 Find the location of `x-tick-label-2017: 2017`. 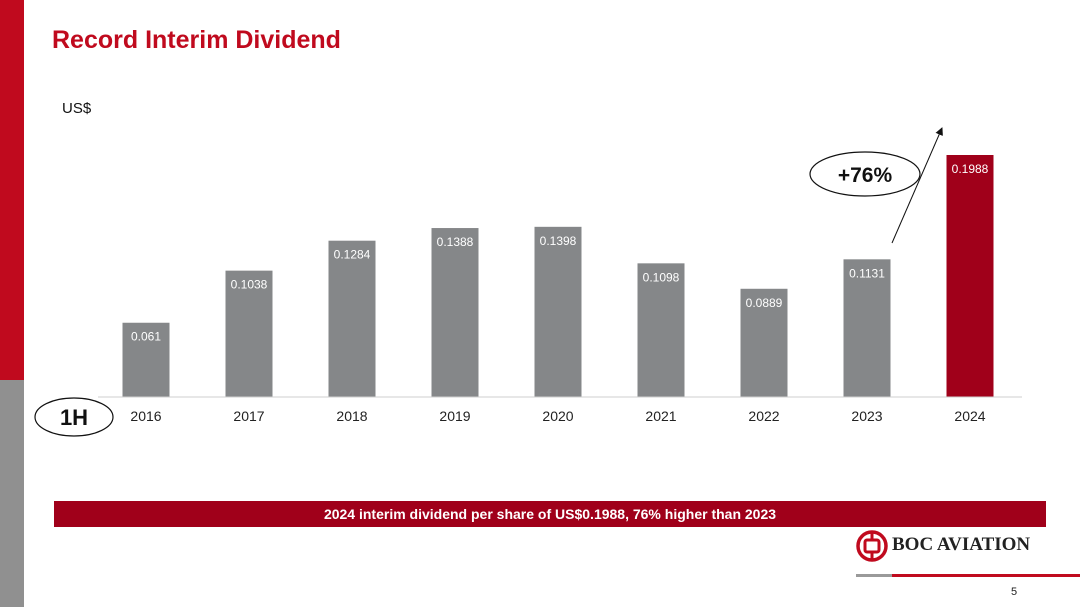

x-tick-label-2017: 2017 is located at coordinates (248, 416).